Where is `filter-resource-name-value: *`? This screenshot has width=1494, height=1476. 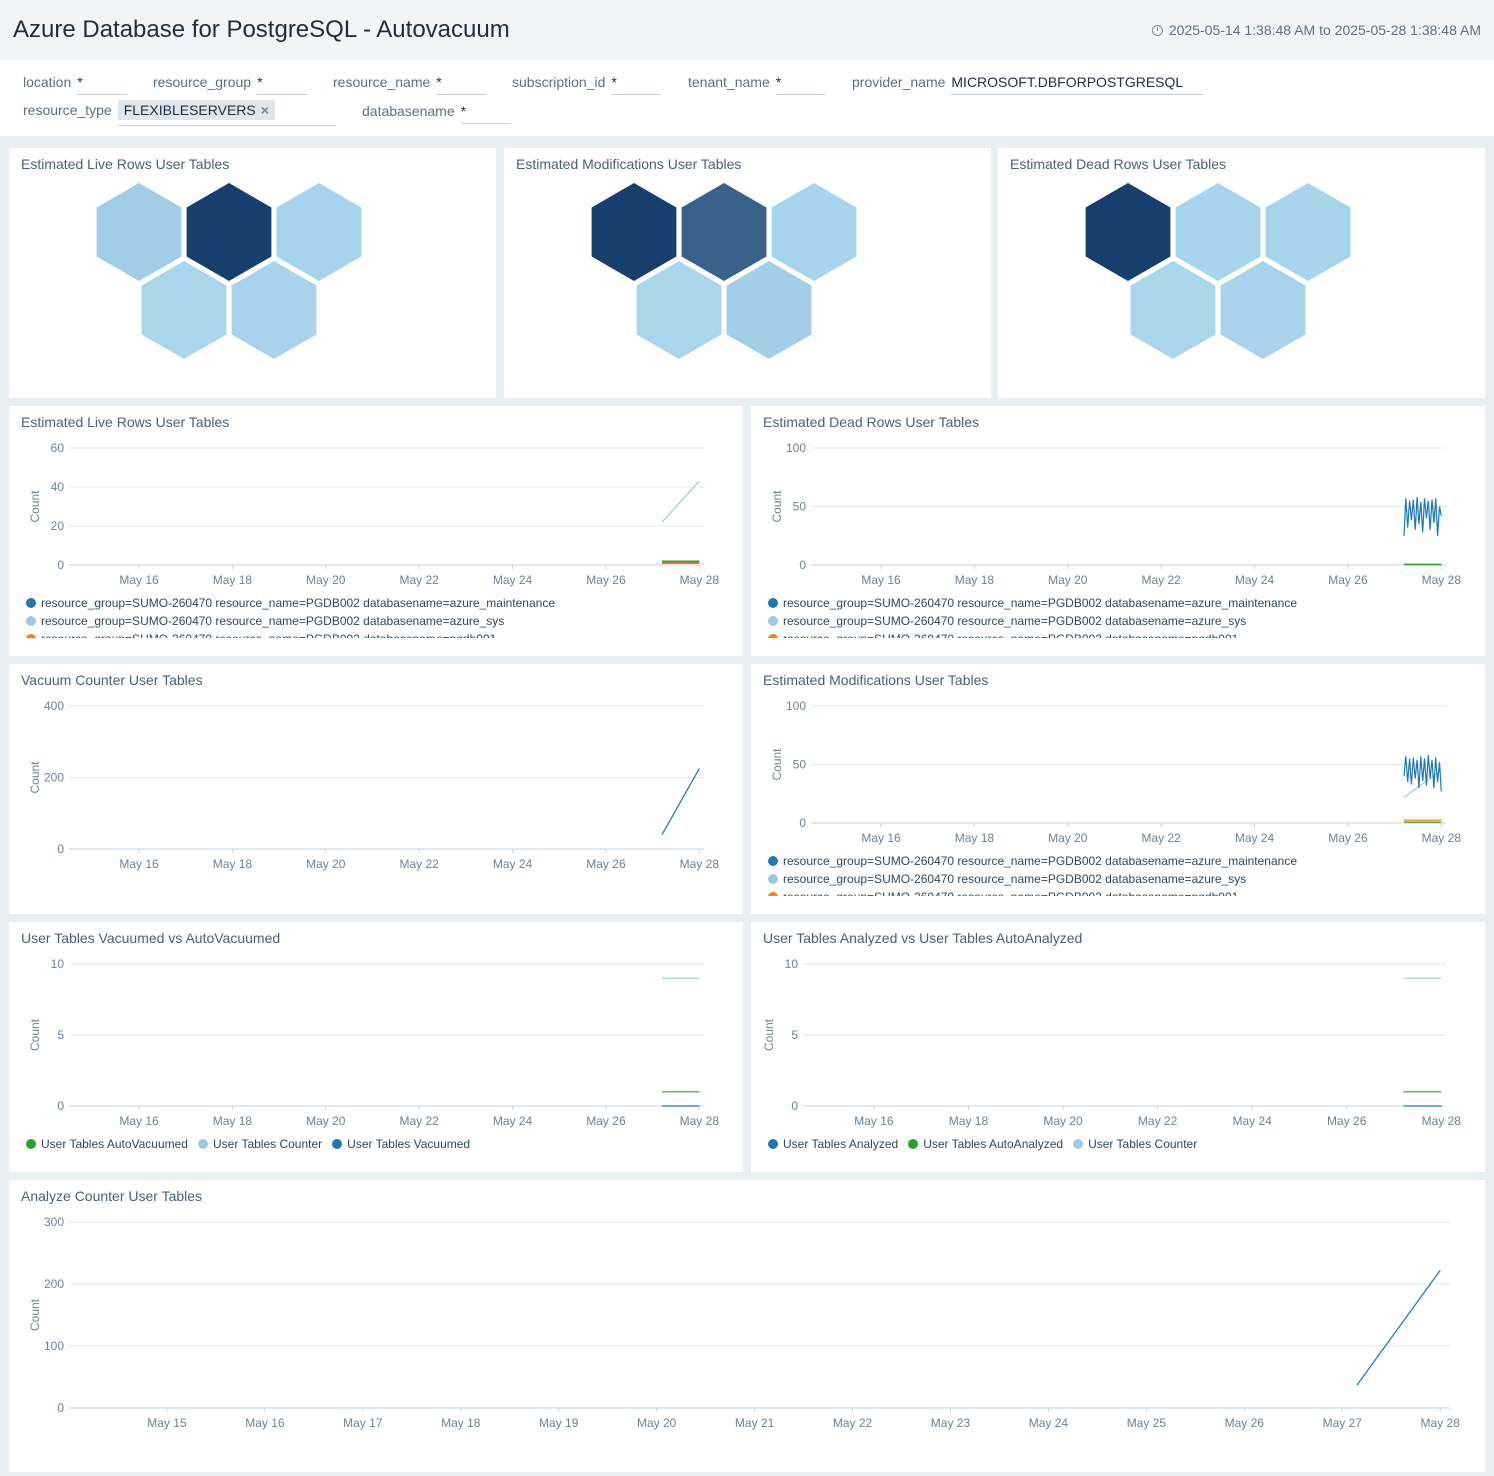
filter-resource-name-value: * is located at coordinates (461, 84).